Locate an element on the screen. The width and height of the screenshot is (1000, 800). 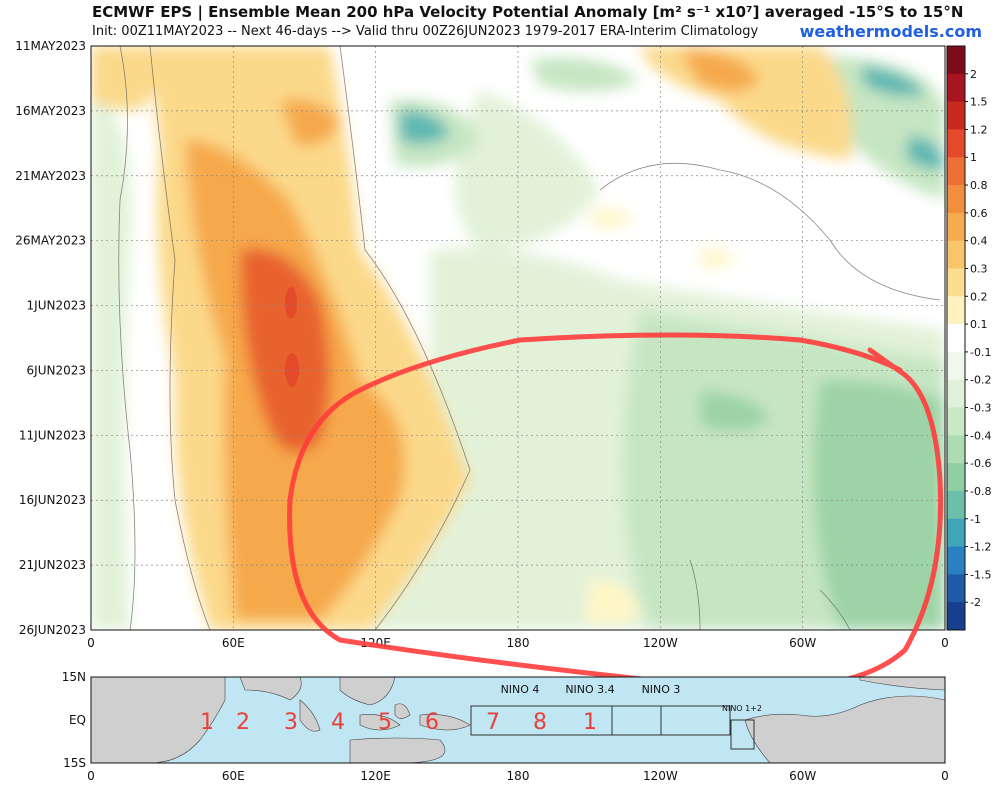
x-axis-ticks: 0 60E 120E 180 120W 60W 0 is located at coordinates (518, 643).